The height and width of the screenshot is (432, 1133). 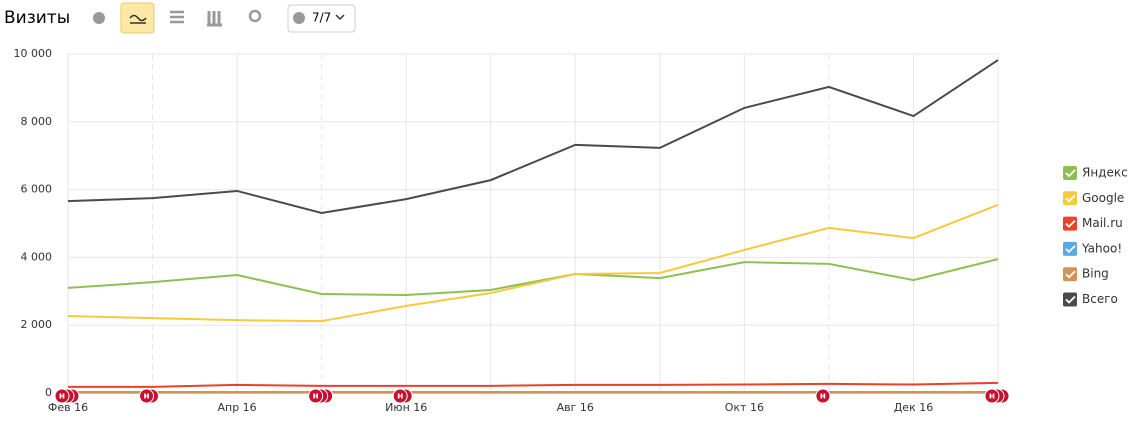 What do you see at coordinates (68, 407) in the screenshot?
I see `x-tick-label: Фев 16` at bounding box center [68, 407].